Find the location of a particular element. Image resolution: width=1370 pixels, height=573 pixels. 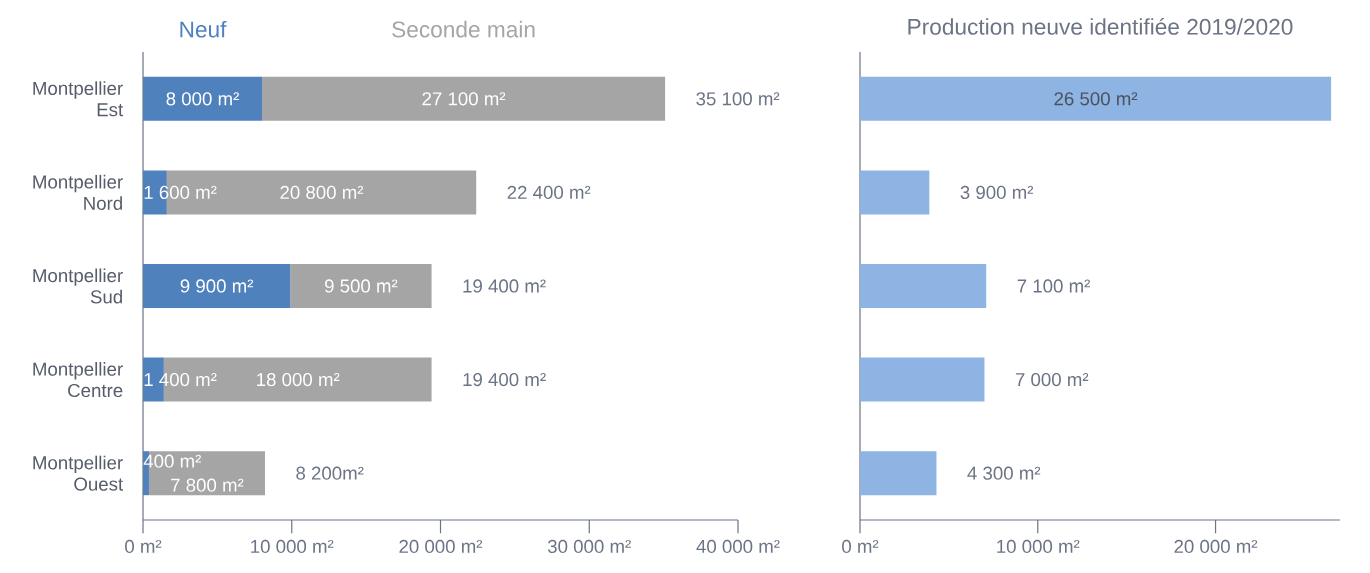

x-tick-label: 30 000 m² is located at coordinates (589, 546).